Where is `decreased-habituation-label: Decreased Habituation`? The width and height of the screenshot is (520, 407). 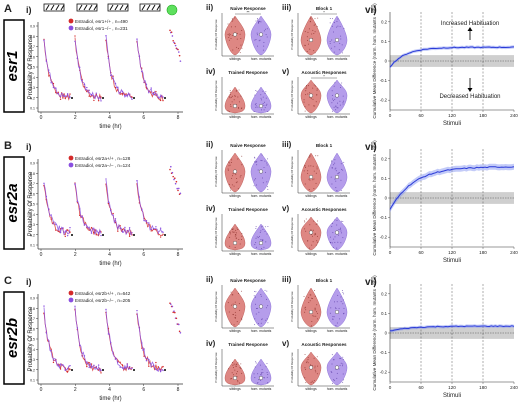
decreased-habituation-label: Decreased Habituation is located at coordinates (469, 97).